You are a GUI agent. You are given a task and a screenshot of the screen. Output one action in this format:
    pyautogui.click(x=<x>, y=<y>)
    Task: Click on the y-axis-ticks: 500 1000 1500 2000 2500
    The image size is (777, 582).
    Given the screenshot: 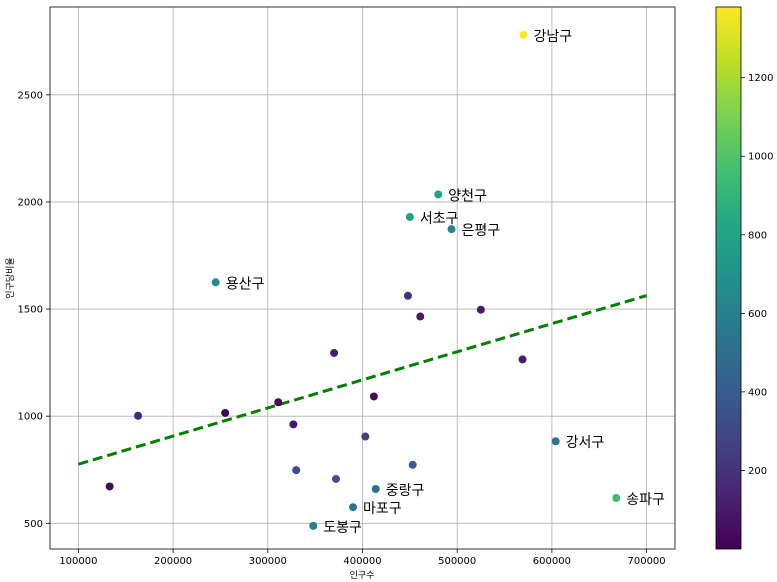 What is the action you would take?
    pyautogui.click(x=34, y=310)
    